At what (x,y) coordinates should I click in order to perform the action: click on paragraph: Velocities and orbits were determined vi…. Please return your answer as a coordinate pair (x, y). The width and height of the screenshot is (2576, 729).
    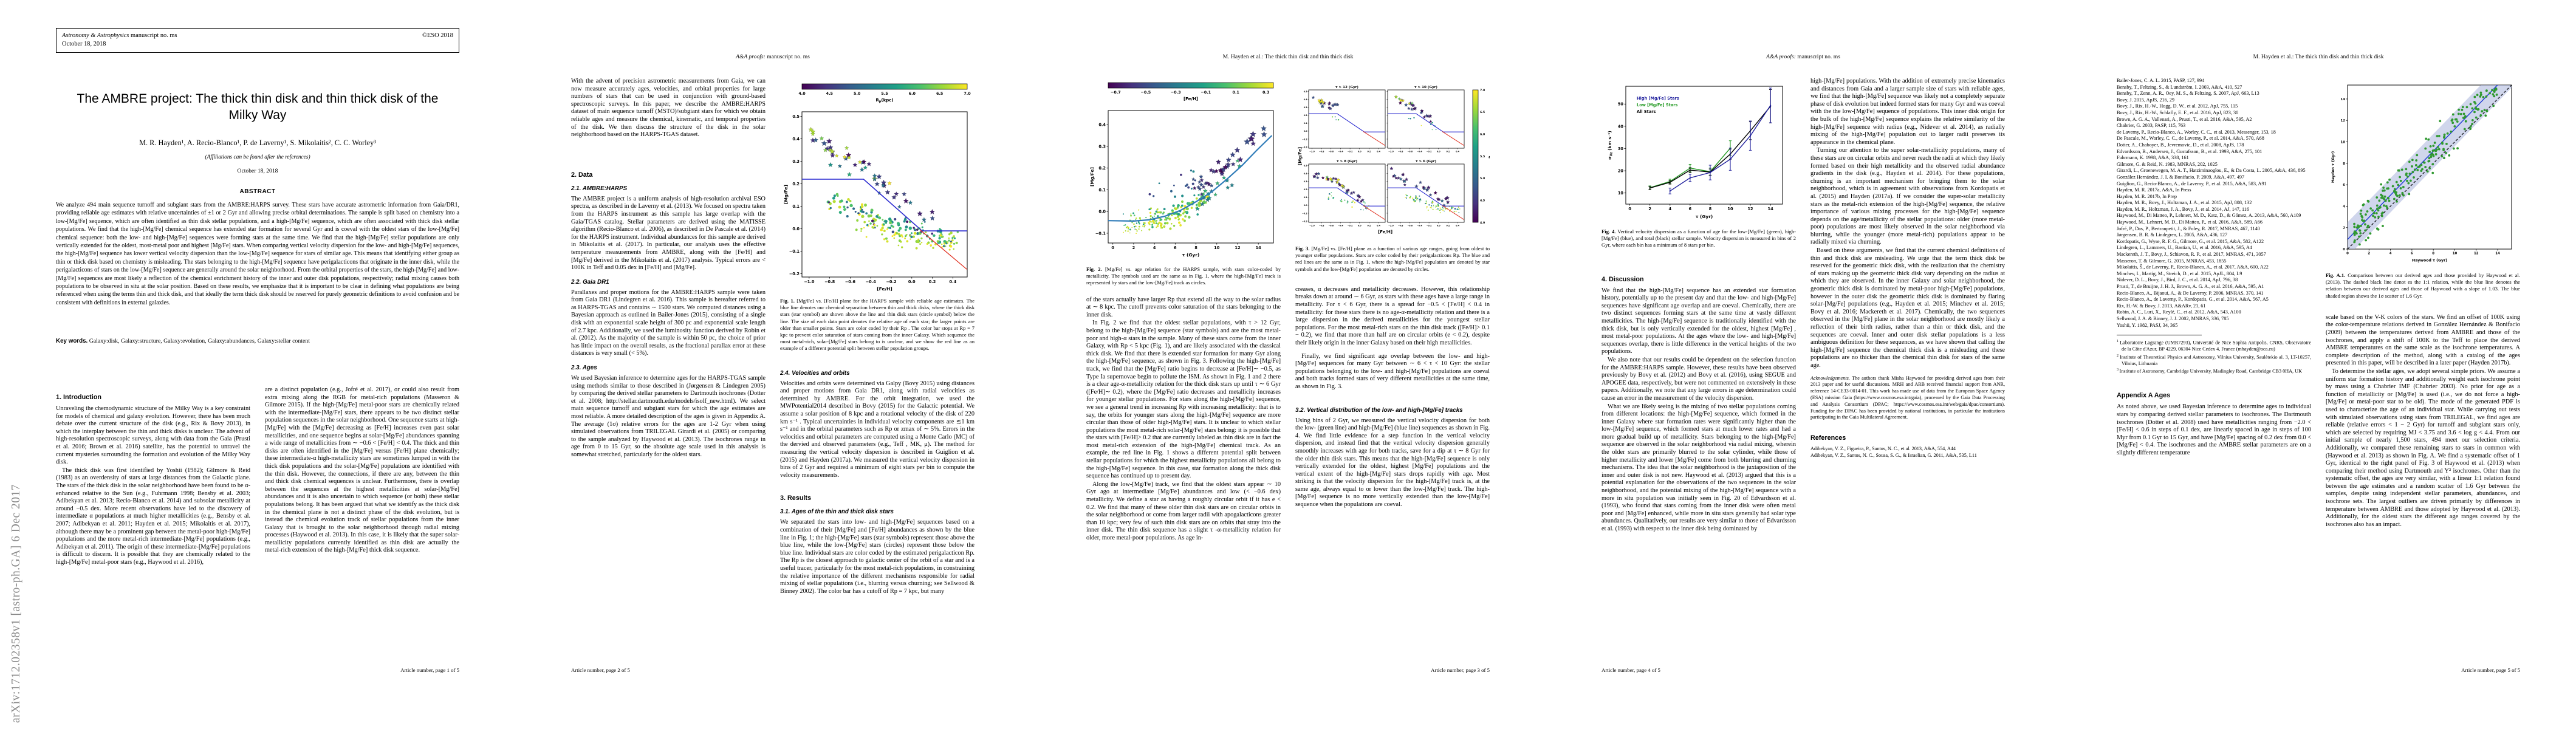
    Looking at the image, I should click on (878, 430).